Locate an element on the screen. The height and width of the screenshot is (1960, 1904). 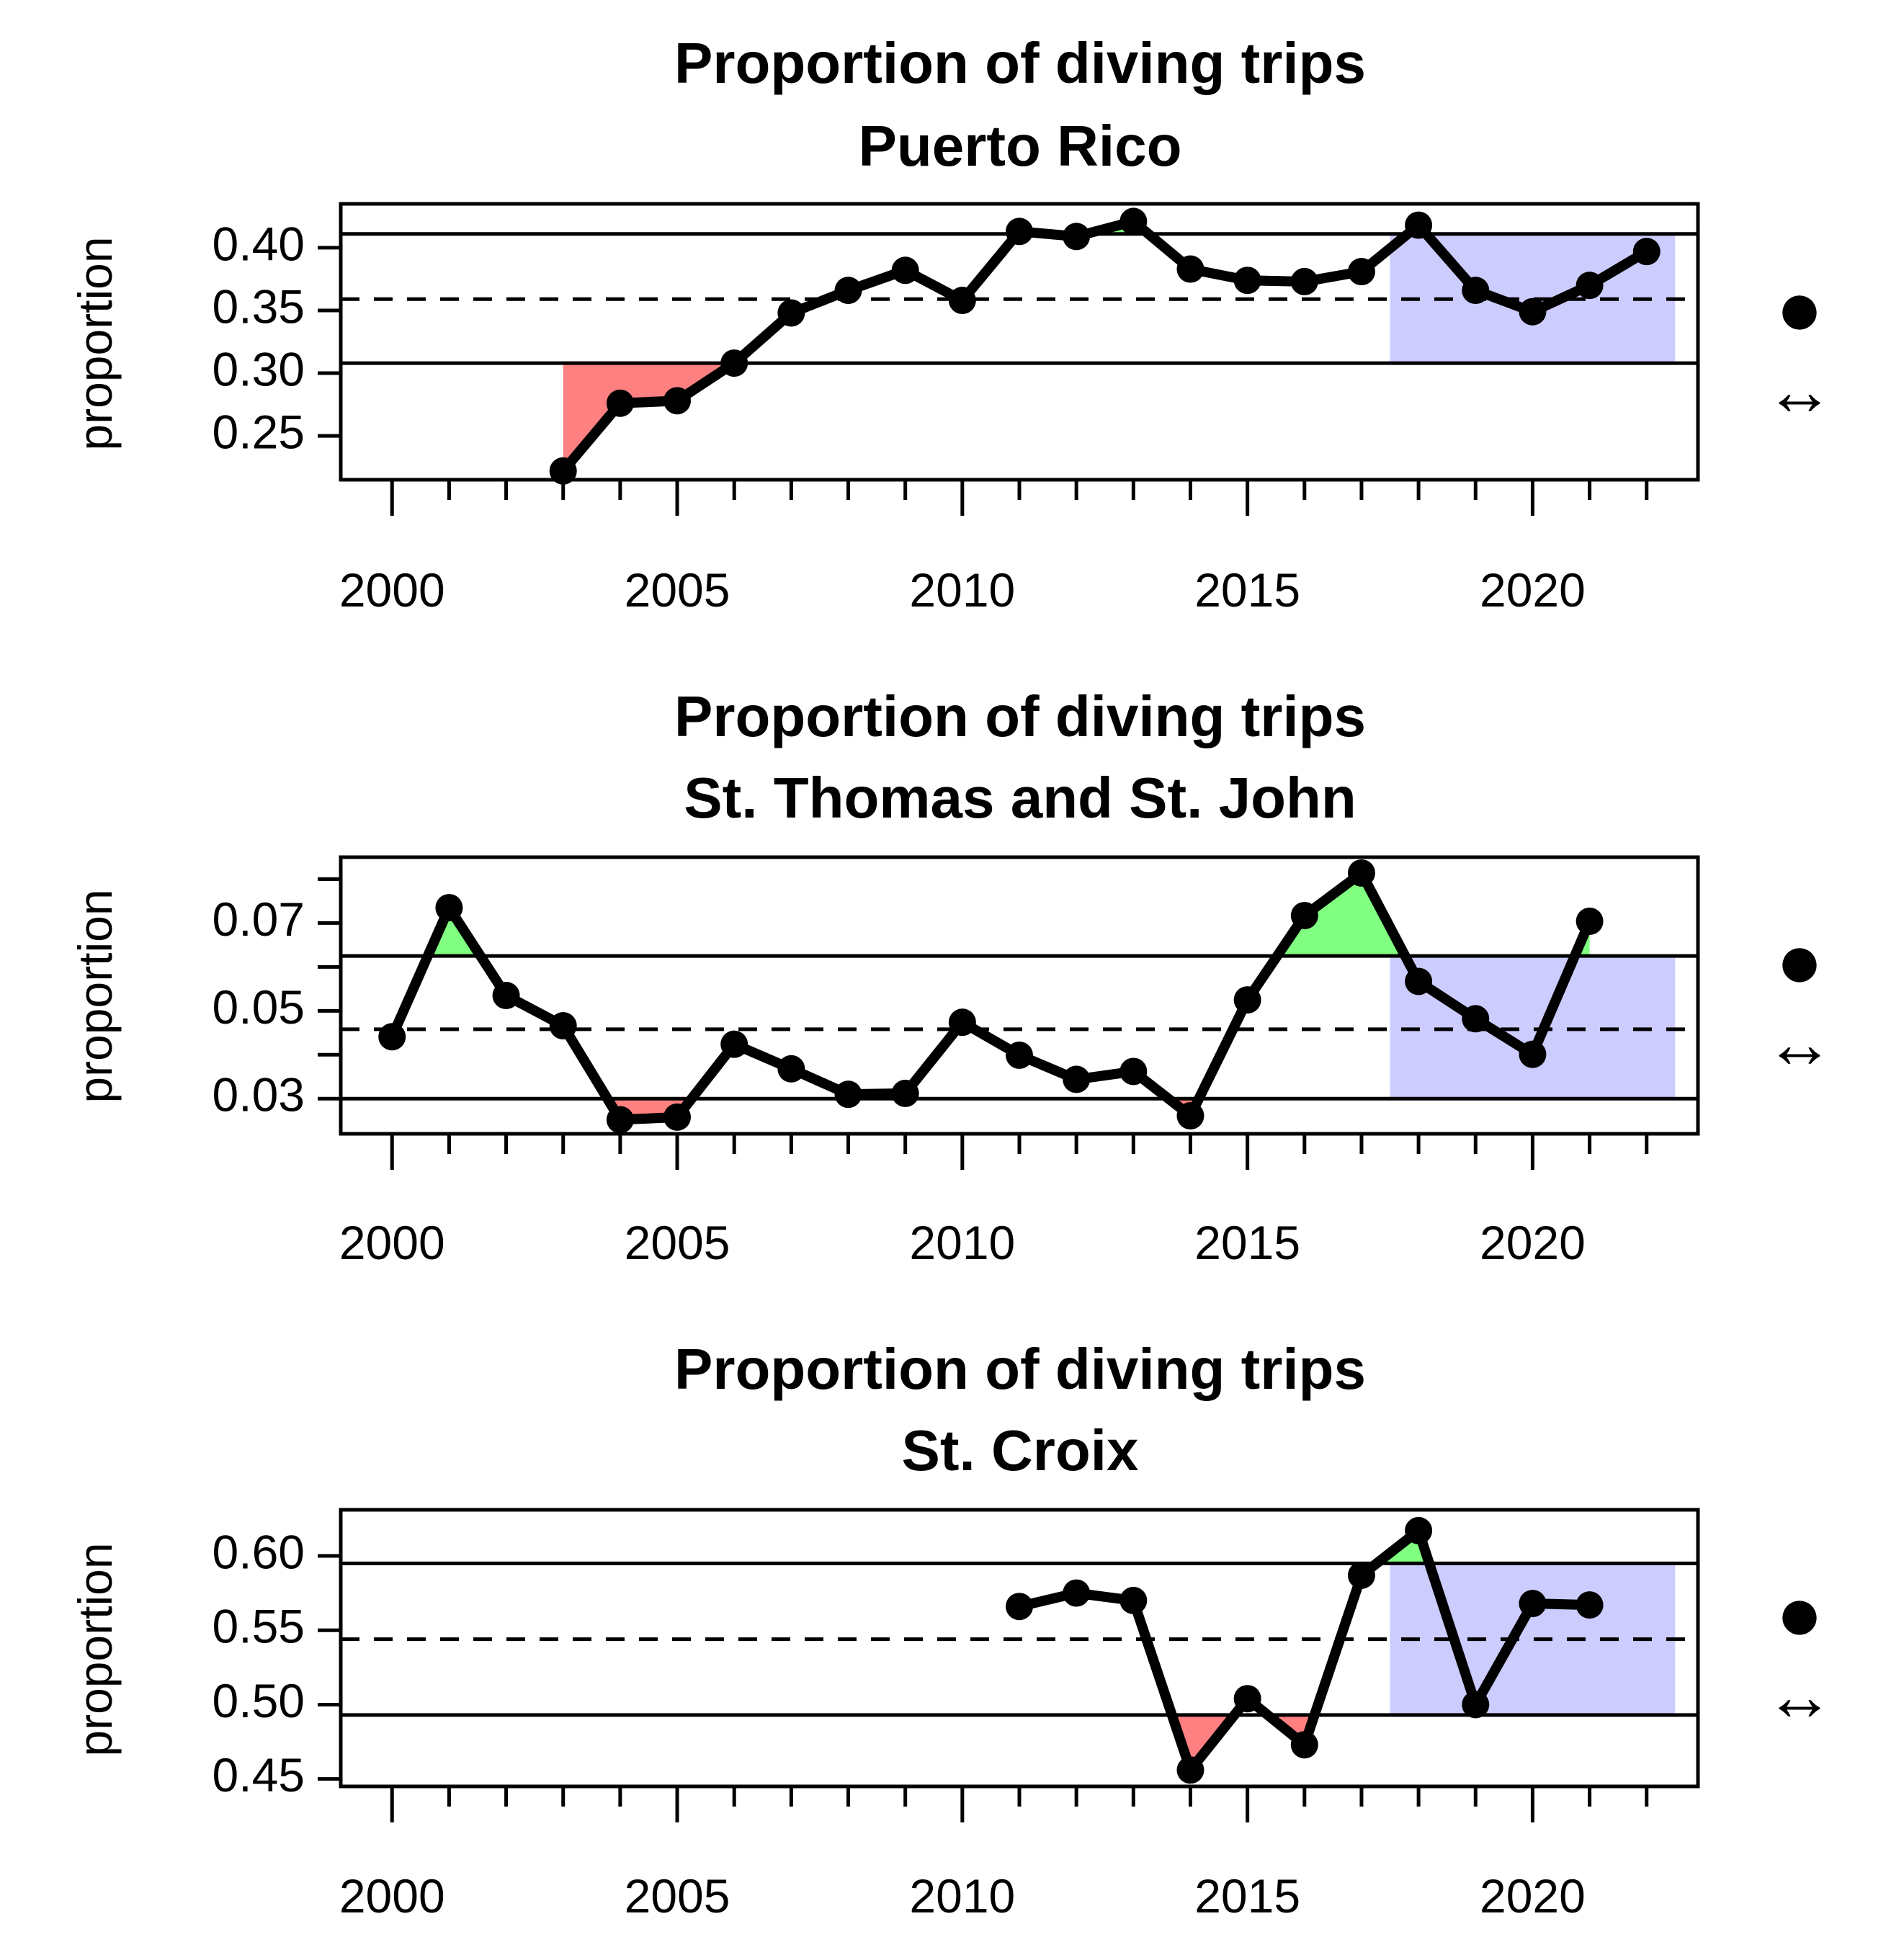
y-tick-label: 0.25 is located at coordinates (259, 432).